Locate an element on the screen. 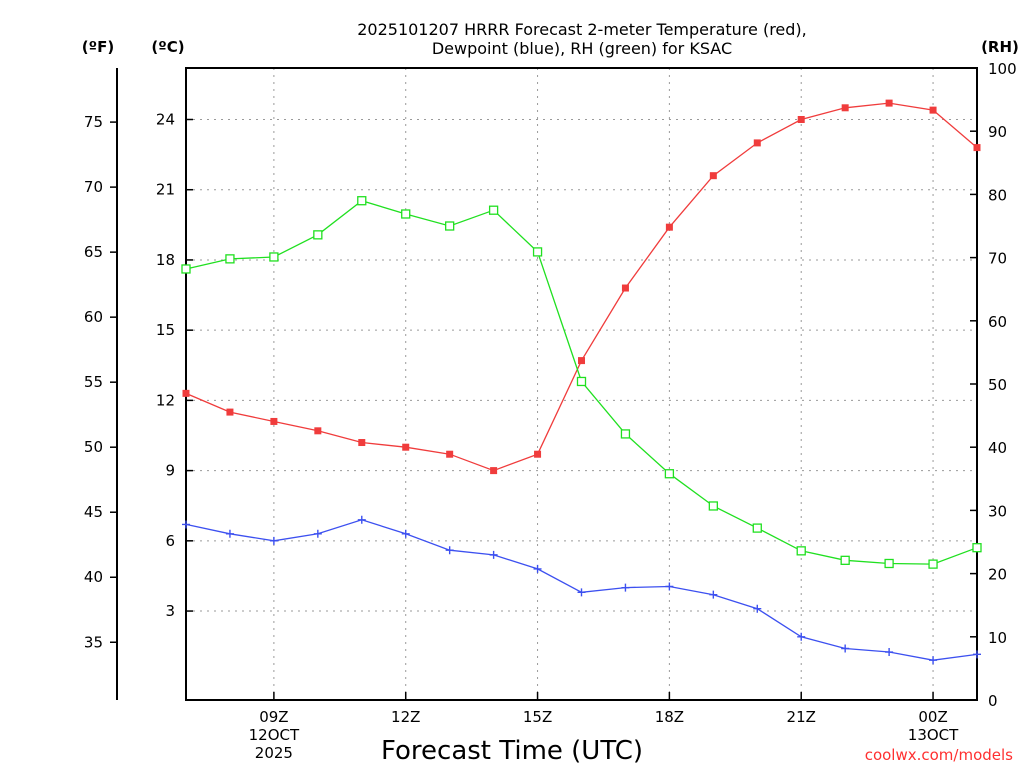 The image size is (1024, 768). rh-tick-label: 60 is located at coordinates (997, 322).